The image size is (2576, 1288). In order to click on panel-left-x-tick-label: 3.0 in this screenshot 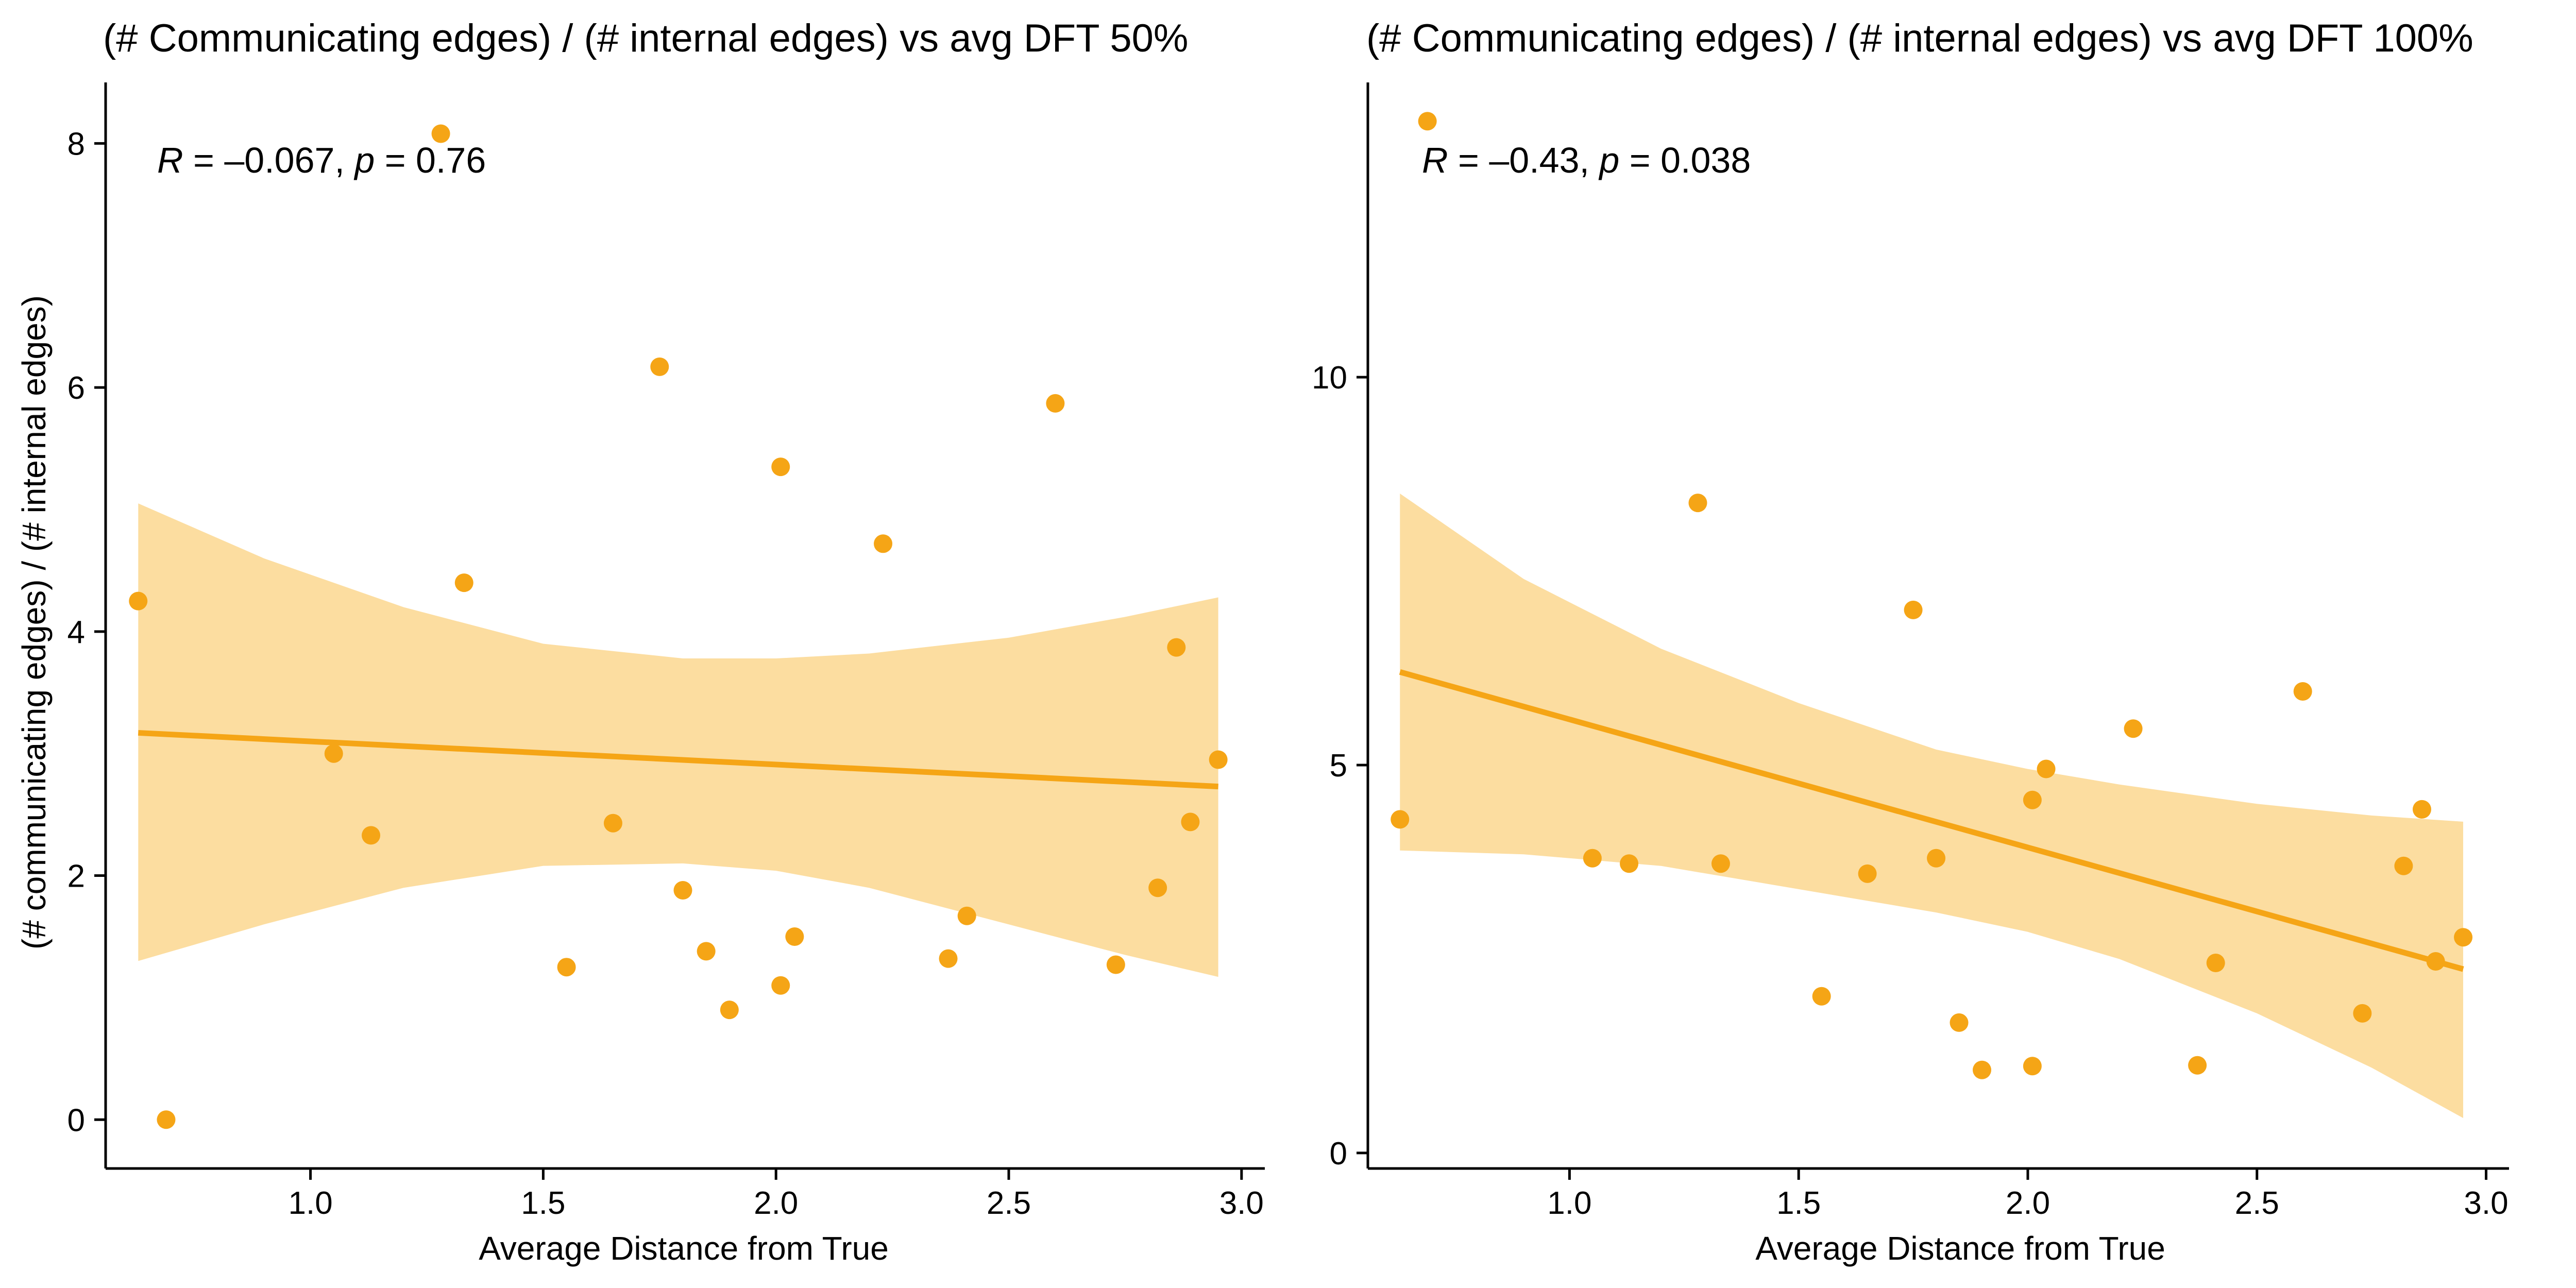, I will do `click(1242, 1203)`.